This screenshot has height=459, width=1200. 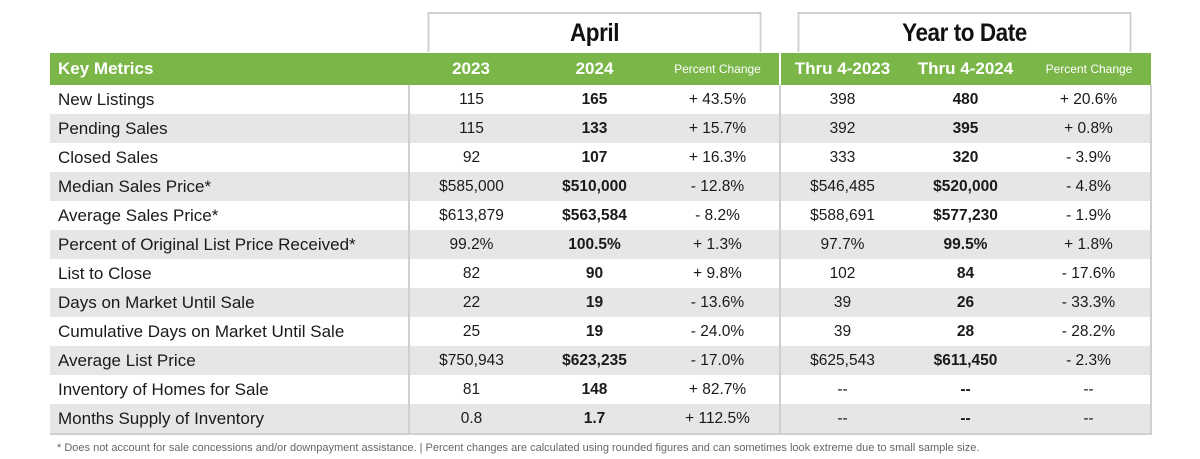 What do you see at coordinates (1089, 244) in the screenshot?
I see `ytd-pct-change: + 1.8%` at bounding box center [1089, 244].